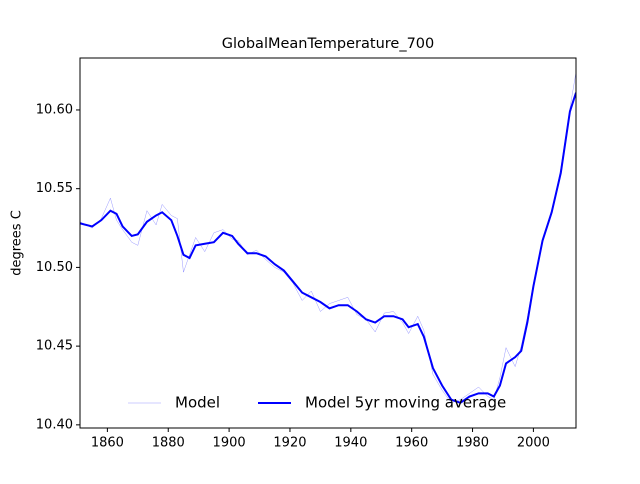 This screenshot has height=484, width=640. What do you see at coordinates (472, 443) in the screenshot?
I see `x-tick-label: 1980` at bounding box center [472, 443].